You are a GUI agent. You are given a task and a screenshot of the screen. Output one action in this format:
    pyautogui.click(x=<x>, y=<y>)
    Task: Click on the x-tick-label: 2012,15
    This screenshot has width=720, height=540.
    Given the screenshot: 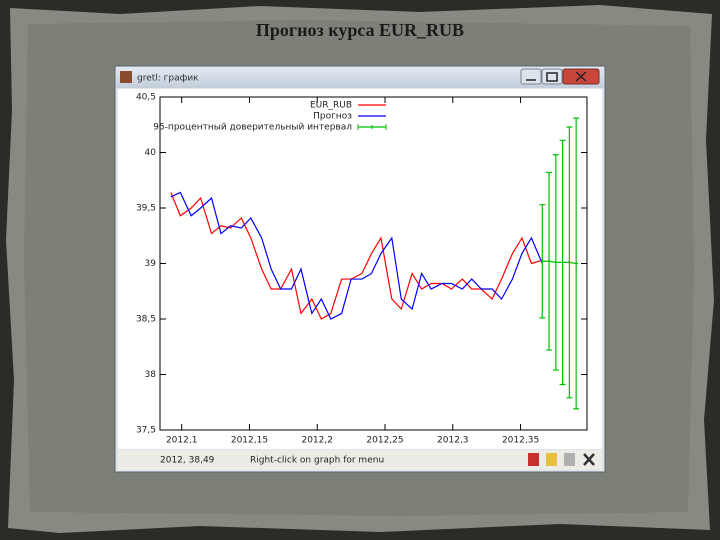 What is the action you would take?
    pyautogui.click(x=249, y=441)
    